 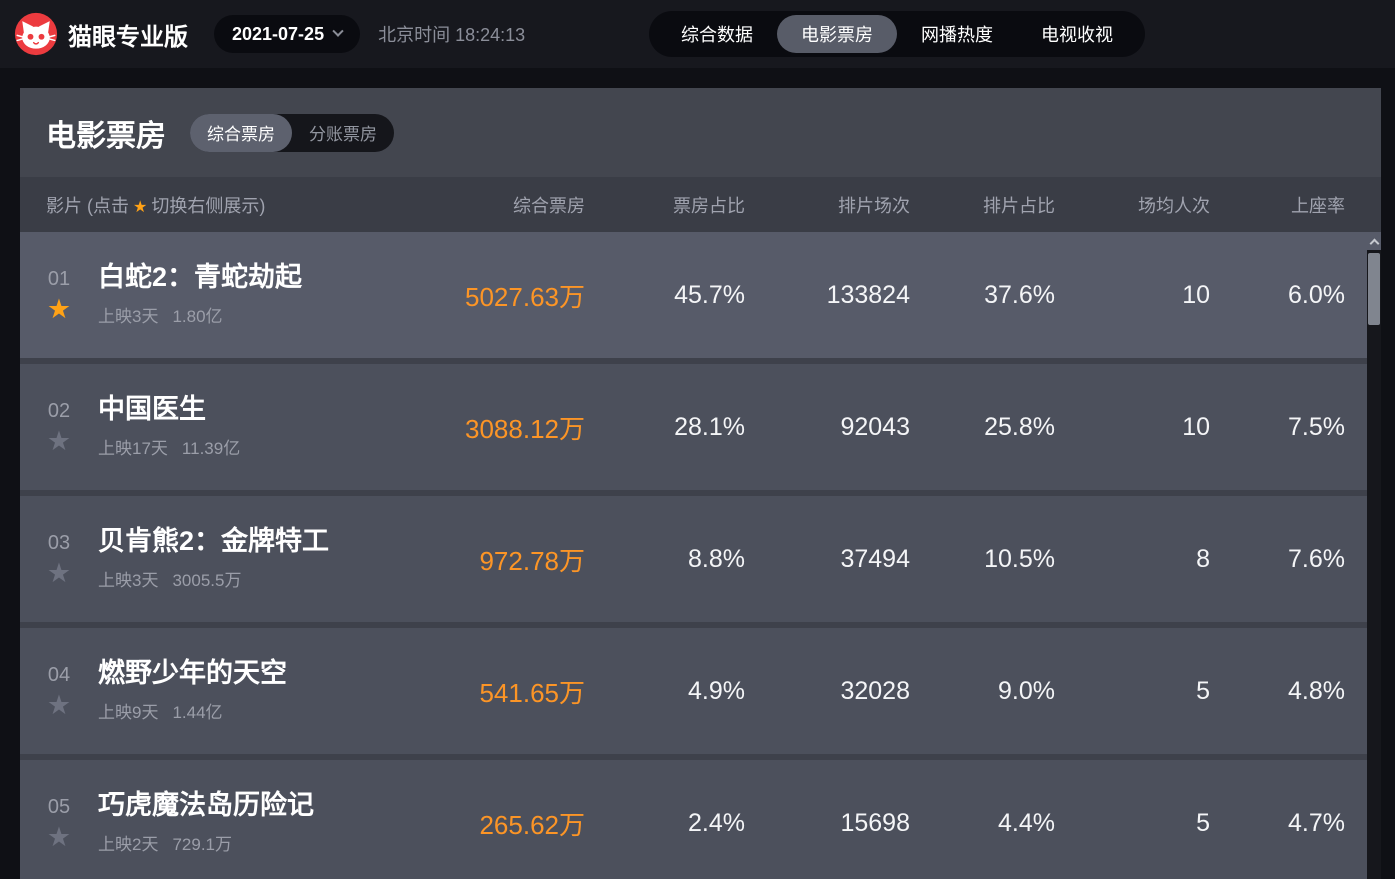 What do you see at coordinates (256, 446) in the screenshot?
I see `film-subtitle: 上映17天 11.39亿` at bounding box center [256, 446].